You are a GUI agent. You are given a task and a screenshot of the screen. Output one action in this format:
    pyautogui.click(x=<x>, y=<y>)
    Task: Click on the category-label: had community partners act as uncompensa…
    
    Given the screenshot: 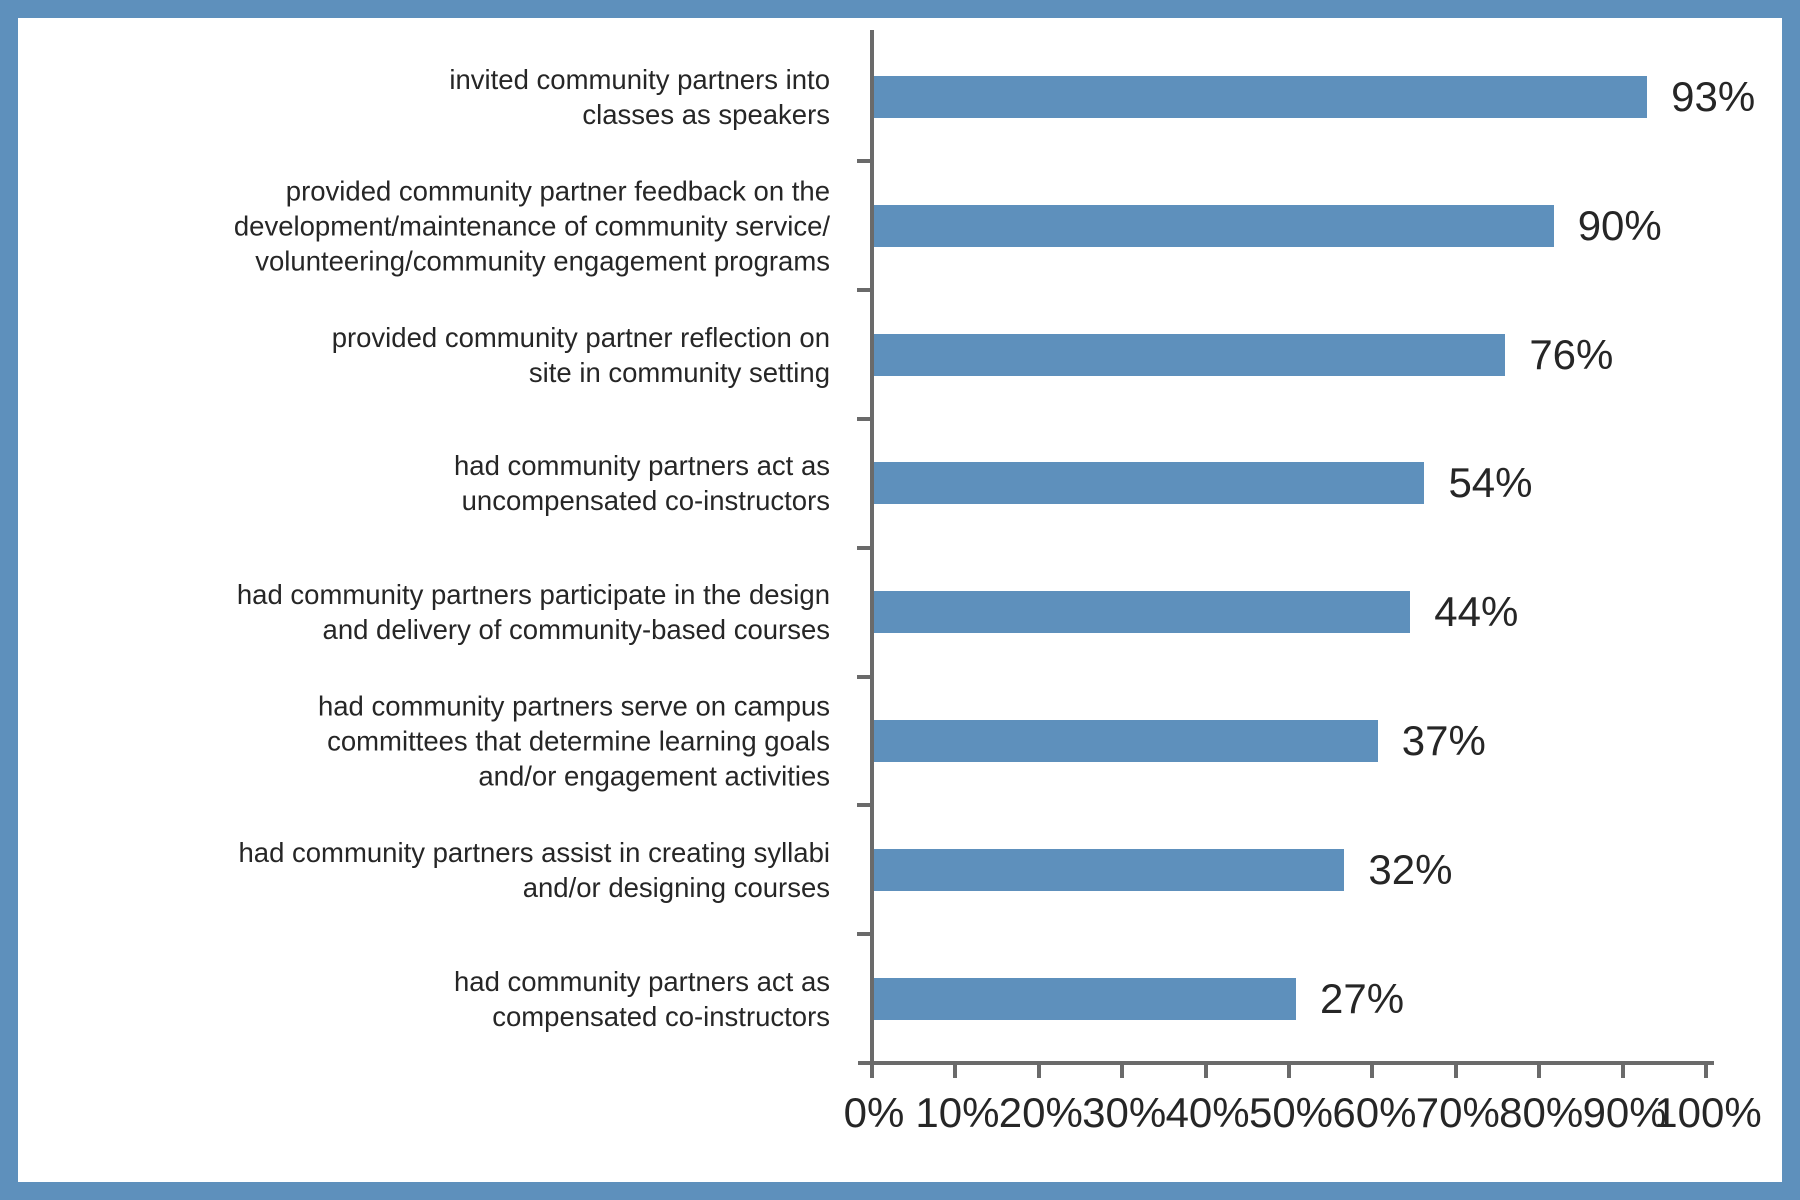 What is the action you would take?
    pyautogui.click(x=641, y=483)
    